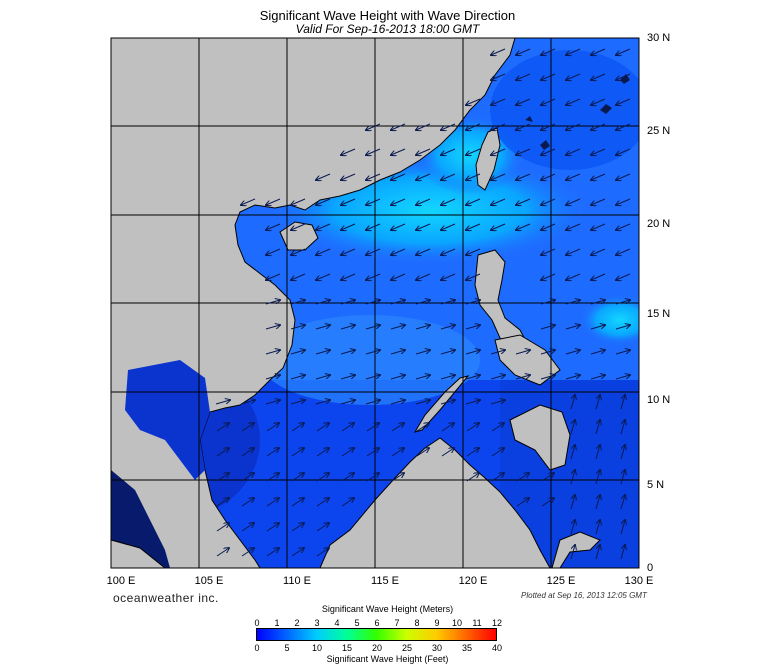 This screenshot has height=665, width=775. Describe the element at coordinates (477, 623) in the screenshot. I see `legend-meters-tick: 11` at that location.